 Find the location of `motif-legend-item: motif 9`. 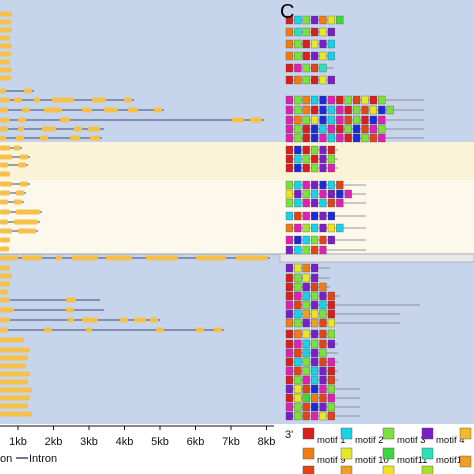

motif-legend-item: motif 9 is located at coordinates (324, 456).